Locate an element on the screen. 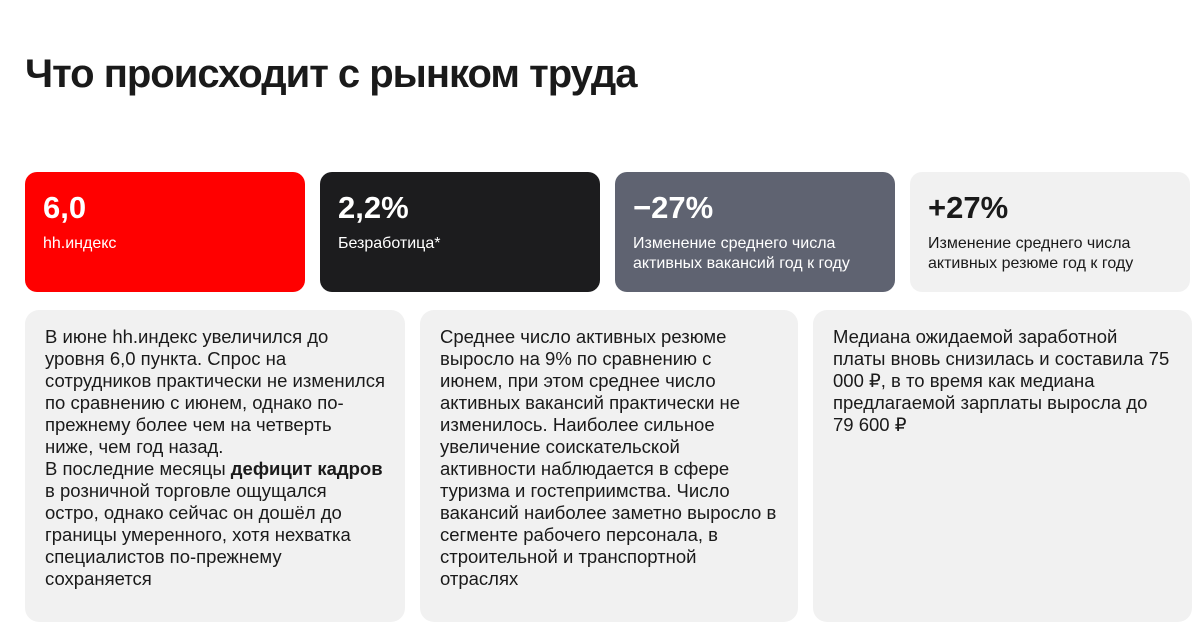  stat-label: hh.индекс is located at coordinates (80, 243).